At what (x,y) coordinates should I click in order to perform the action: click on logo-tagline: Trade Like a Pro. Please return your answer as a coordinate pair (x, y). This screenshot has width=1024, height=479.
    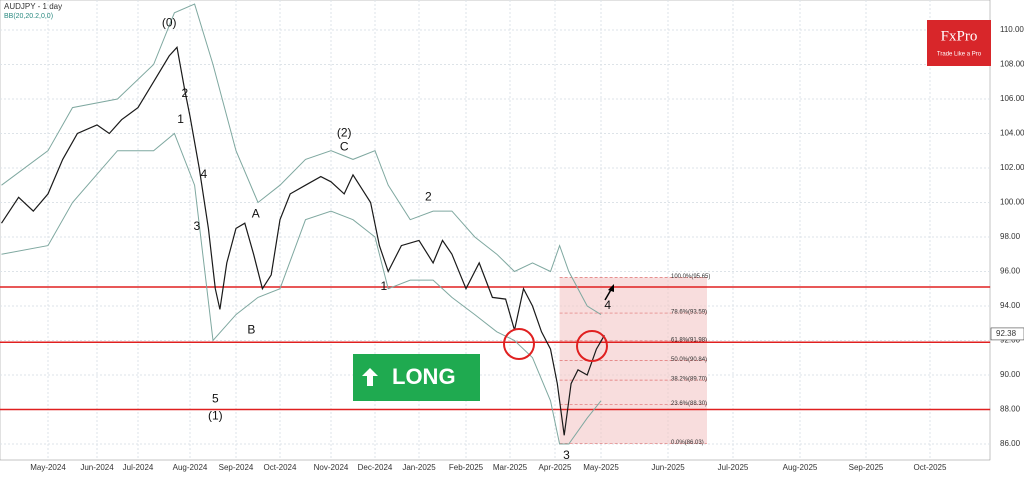
    Looking at the image, I should click on (959, 55).